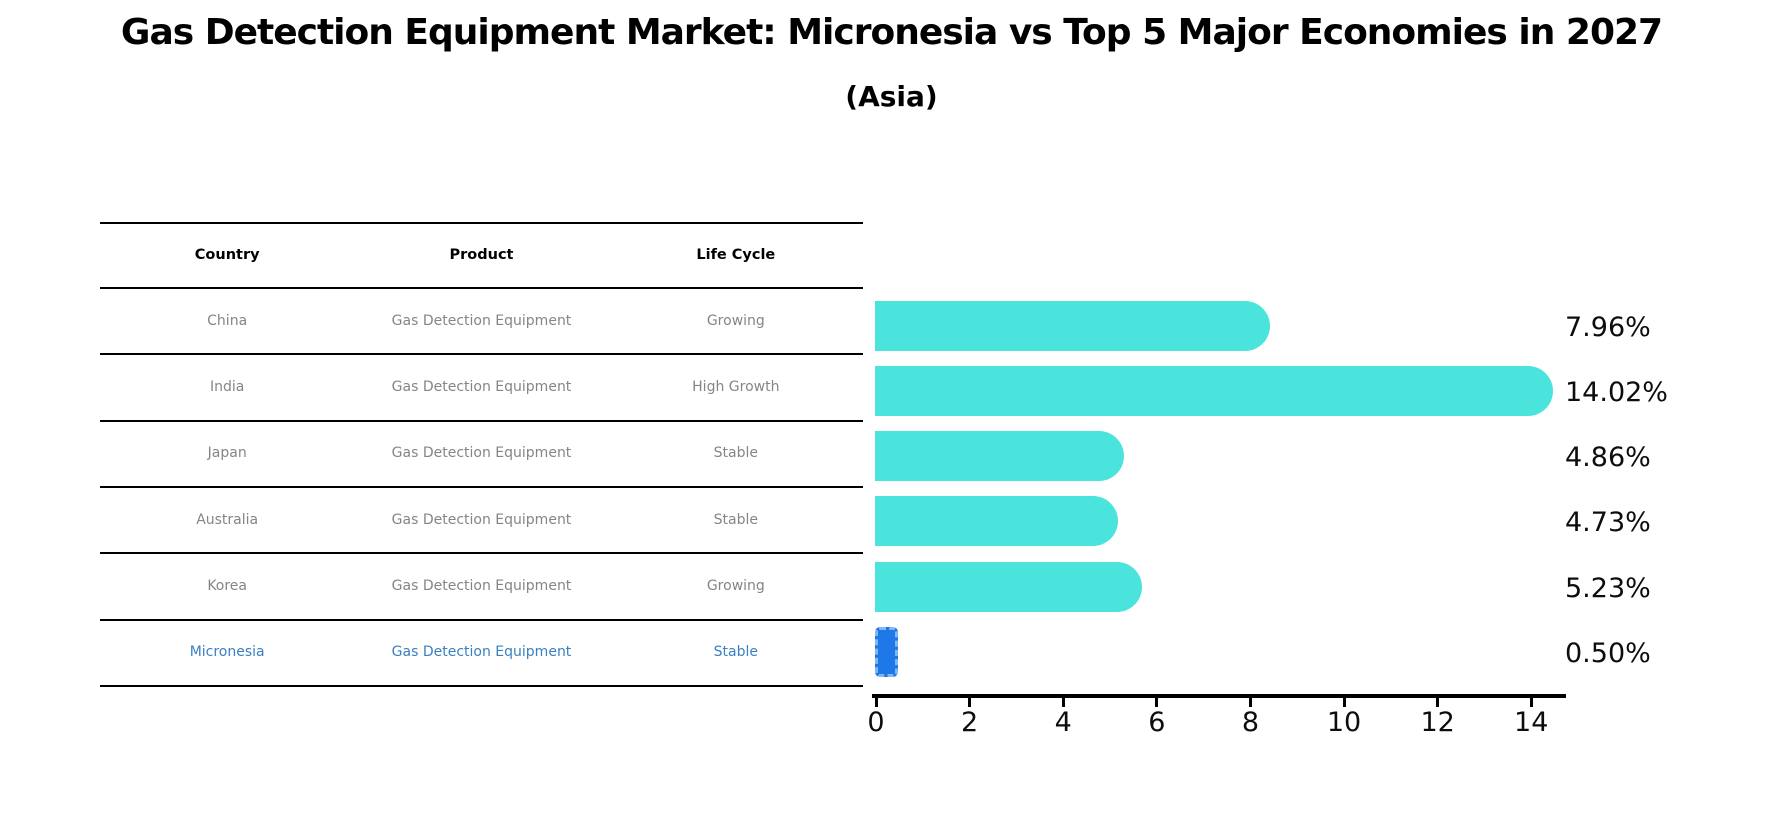 This screenshot has height=823, width=1783. I want to click on table-row-australia: Australia Gas Detection Equipment Stable, so click(481, 521).